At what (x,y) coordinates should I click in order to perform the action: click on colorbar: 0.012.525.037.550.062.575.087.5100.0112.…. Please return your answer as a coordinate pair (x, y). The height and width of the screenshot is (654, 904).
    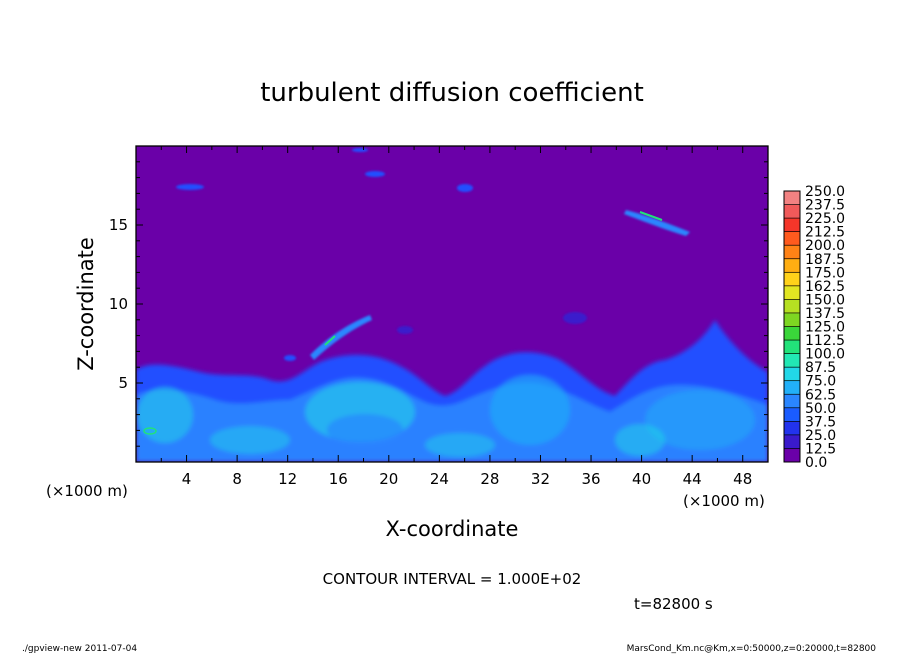
    Looking at the image, I should click on (814, 327).